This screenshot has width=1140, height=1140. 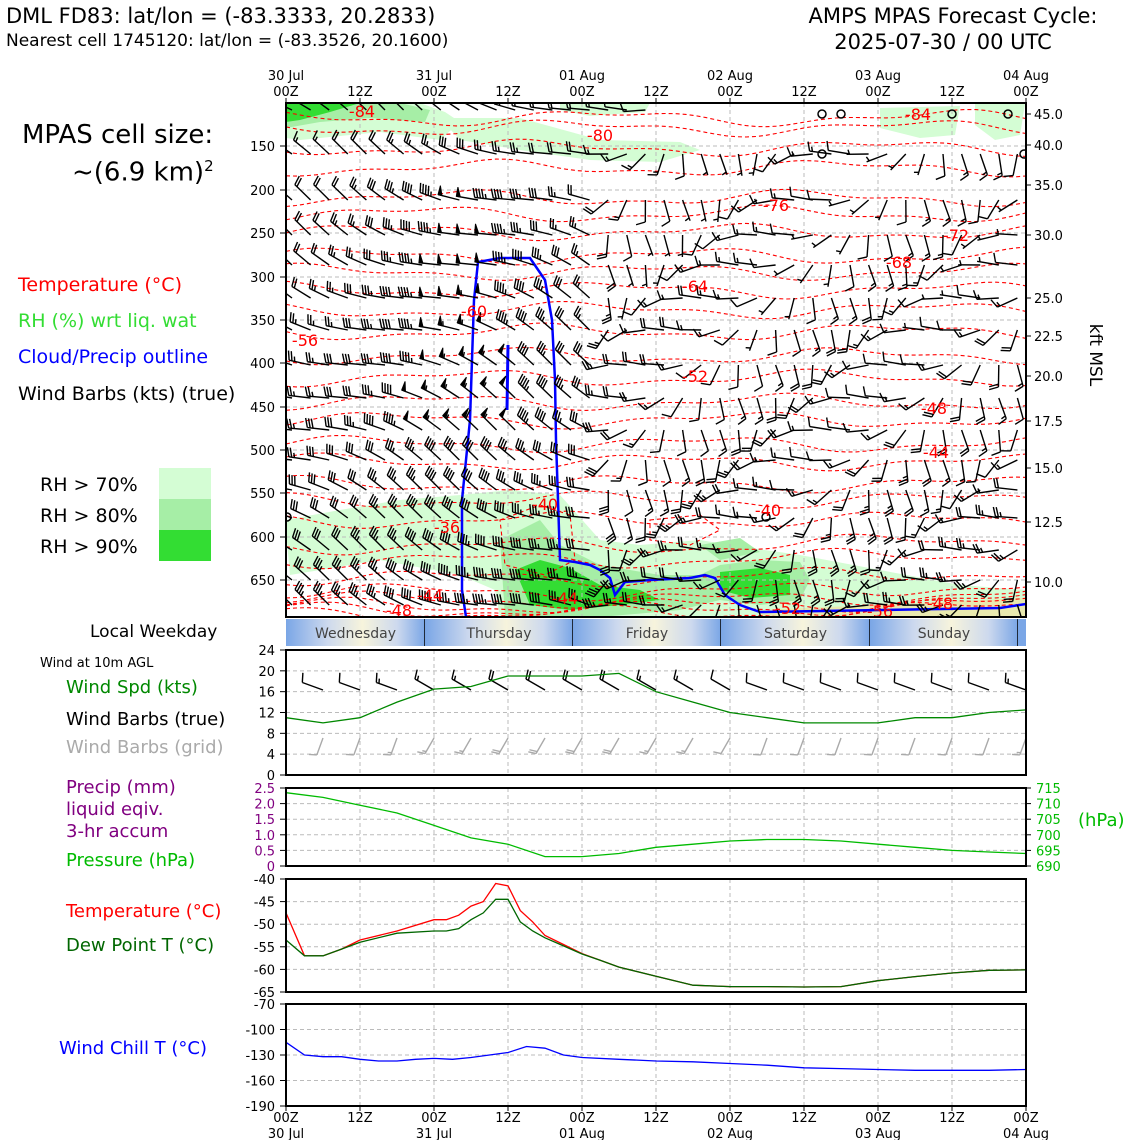 I want to click on kft-tick-label: 17.5, so click(x=1048, y=422).